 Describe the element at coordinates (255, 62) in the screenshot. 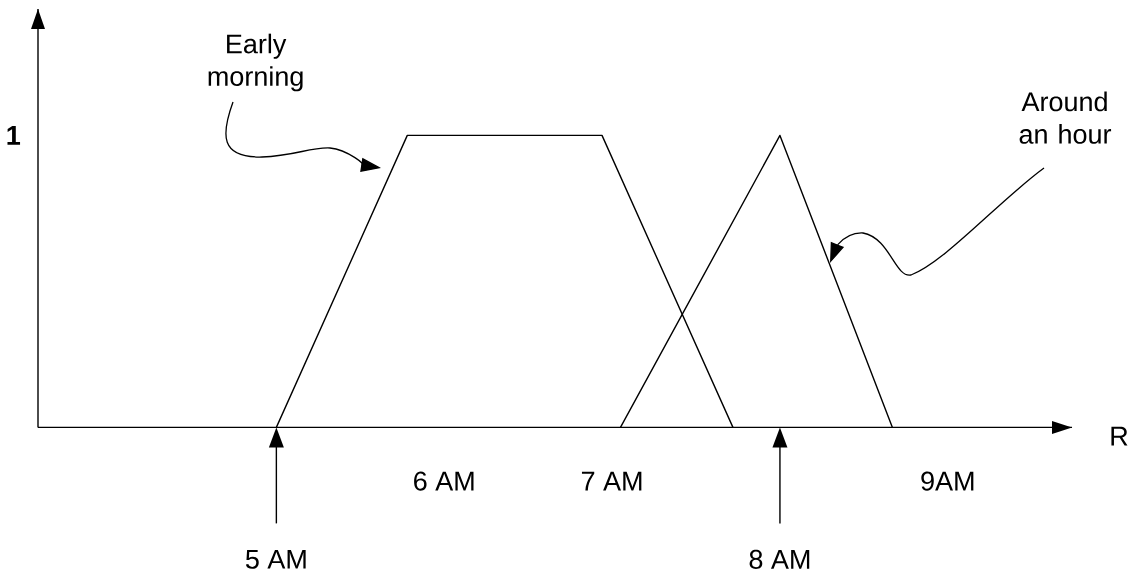

I see `text: Early morning` at that location.